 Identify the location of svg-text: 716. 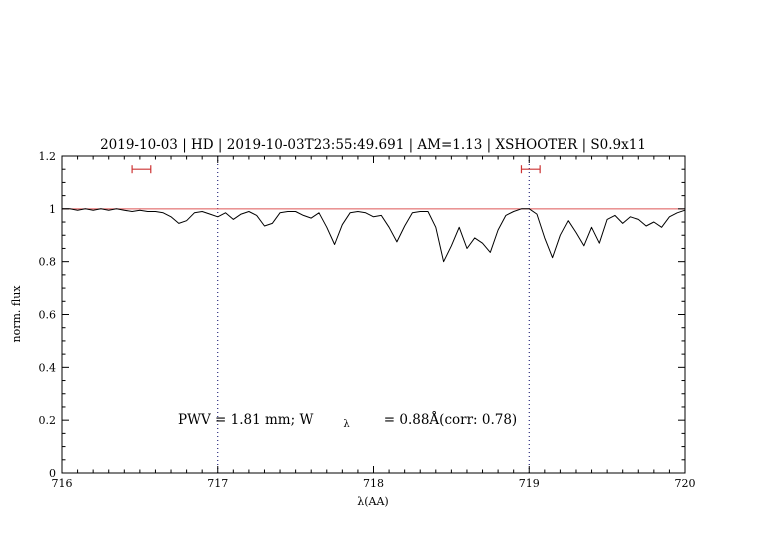
(62, 483).